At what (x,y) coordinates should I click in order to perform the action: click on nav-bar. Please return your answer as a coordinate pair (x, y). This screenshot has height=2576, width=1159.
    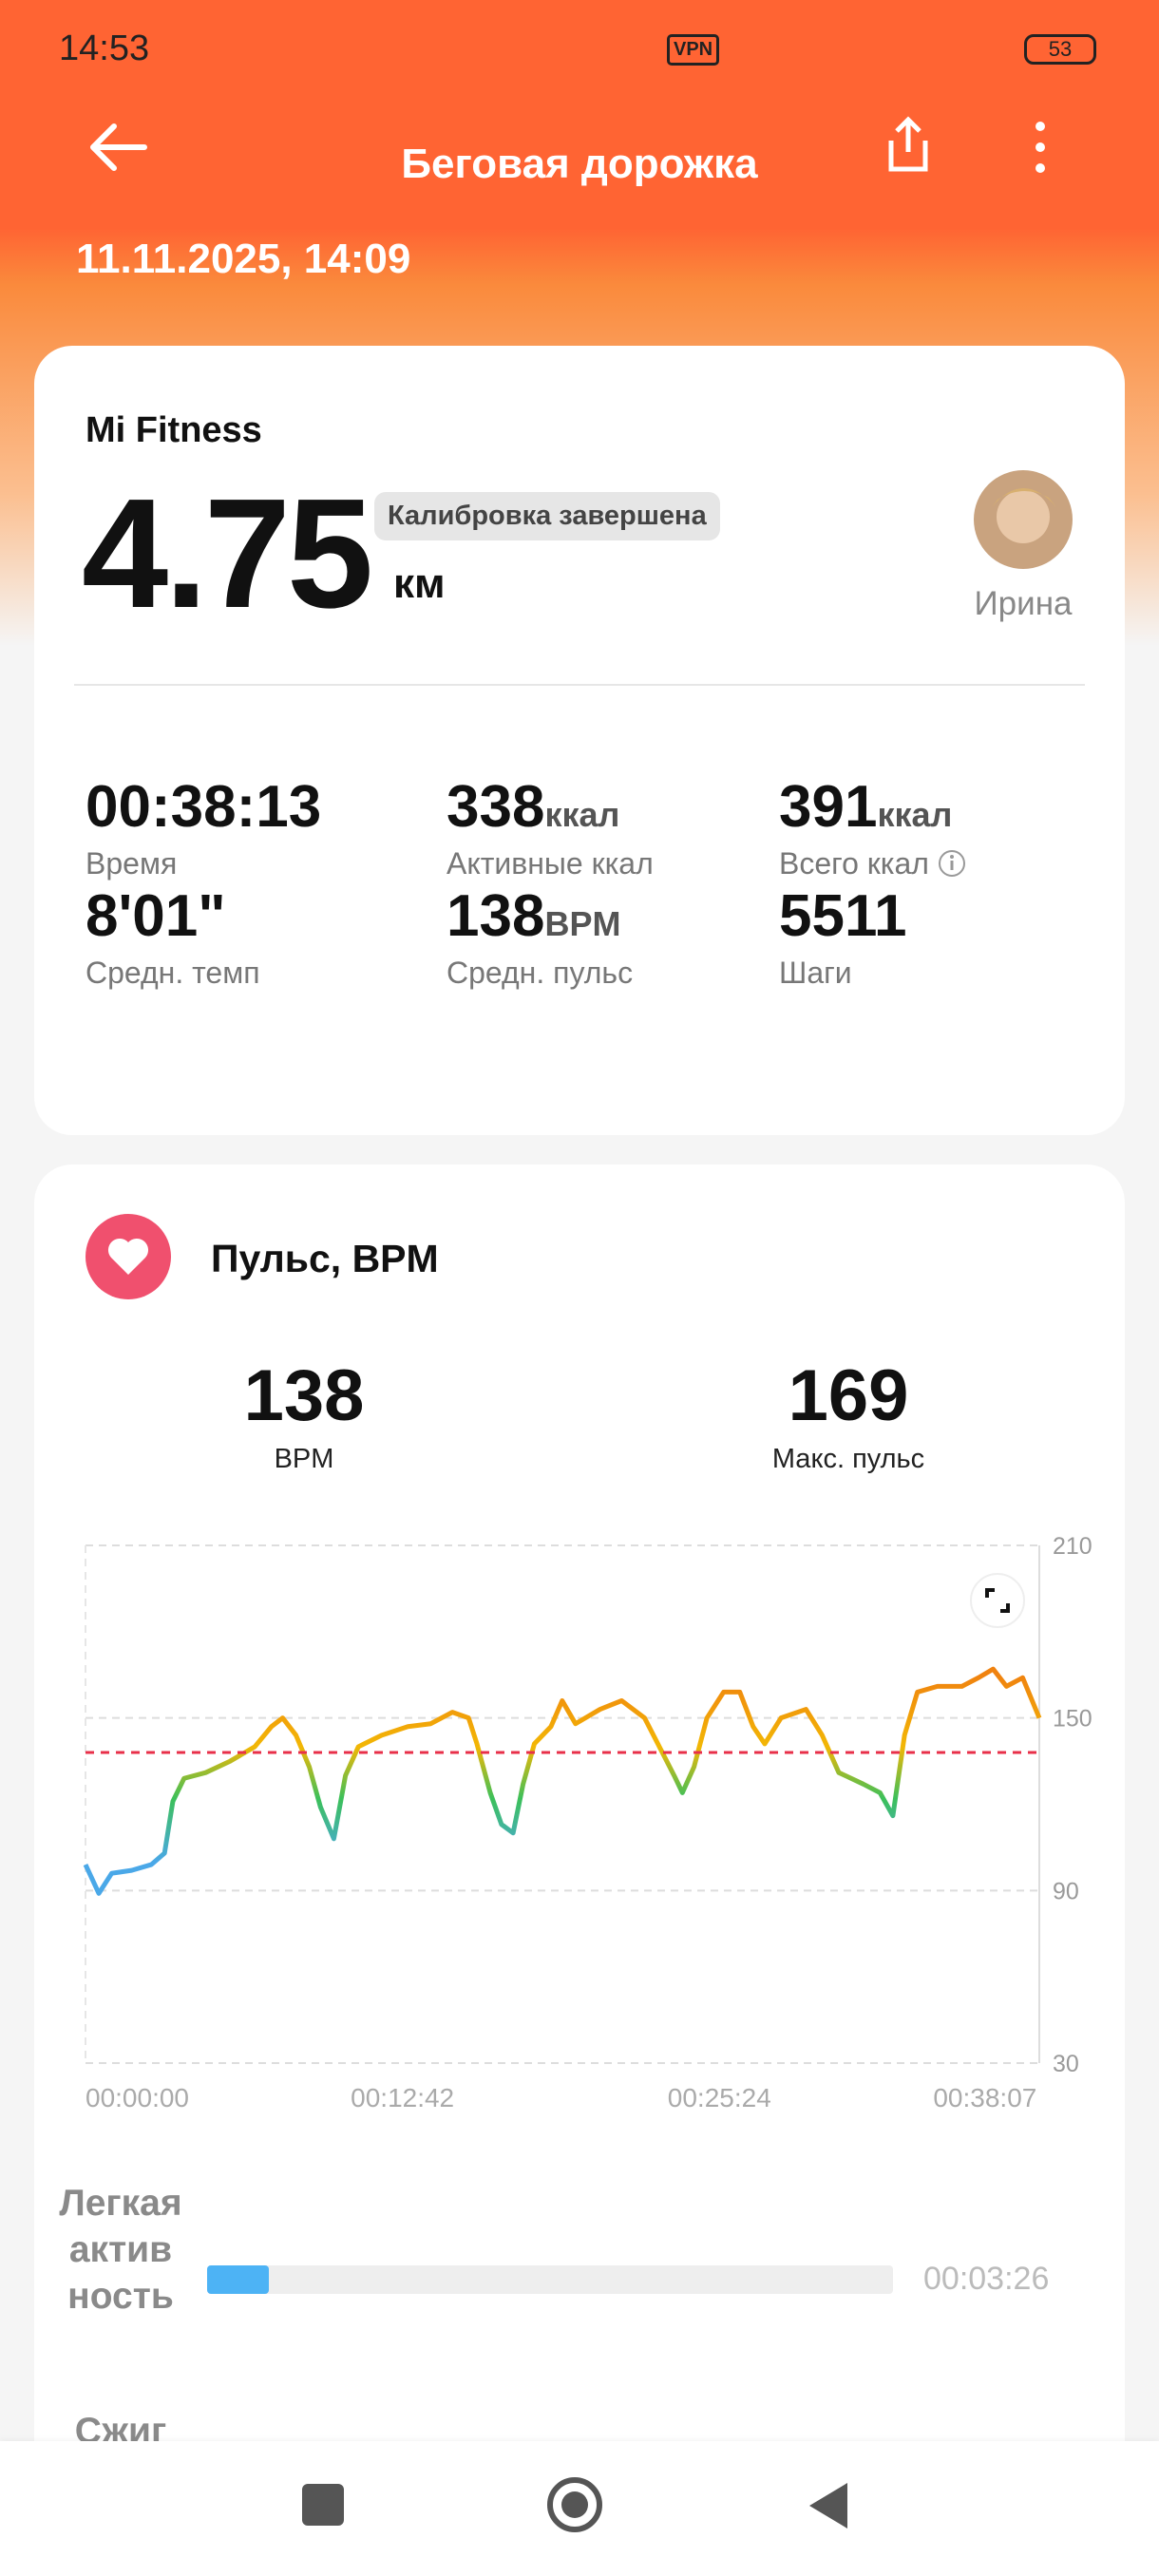
    Looking at the image, I should click on (579, 2508).